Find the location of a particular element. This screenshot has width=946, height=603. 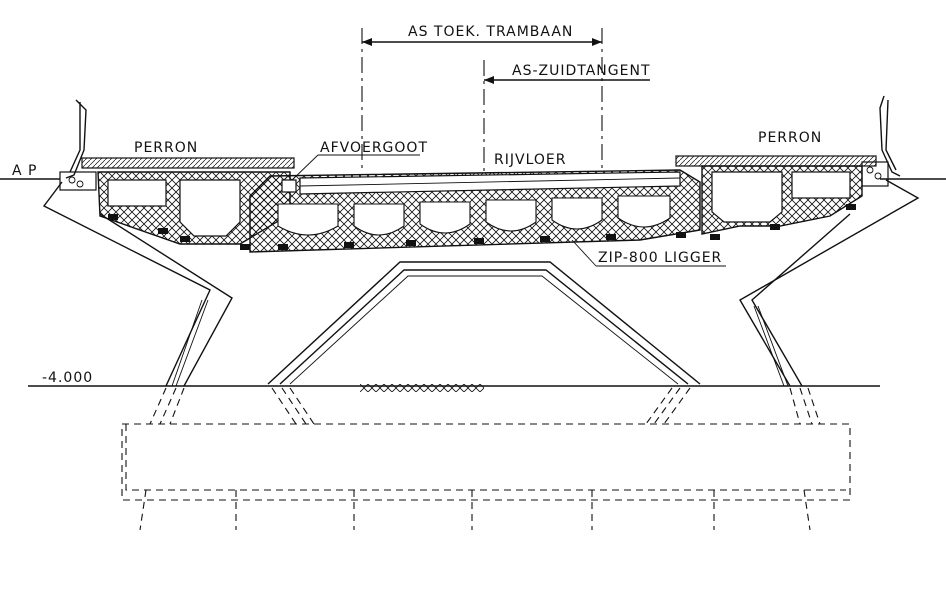

rijvloer-label: RIJVLOER is located at coordinates (530, 160).